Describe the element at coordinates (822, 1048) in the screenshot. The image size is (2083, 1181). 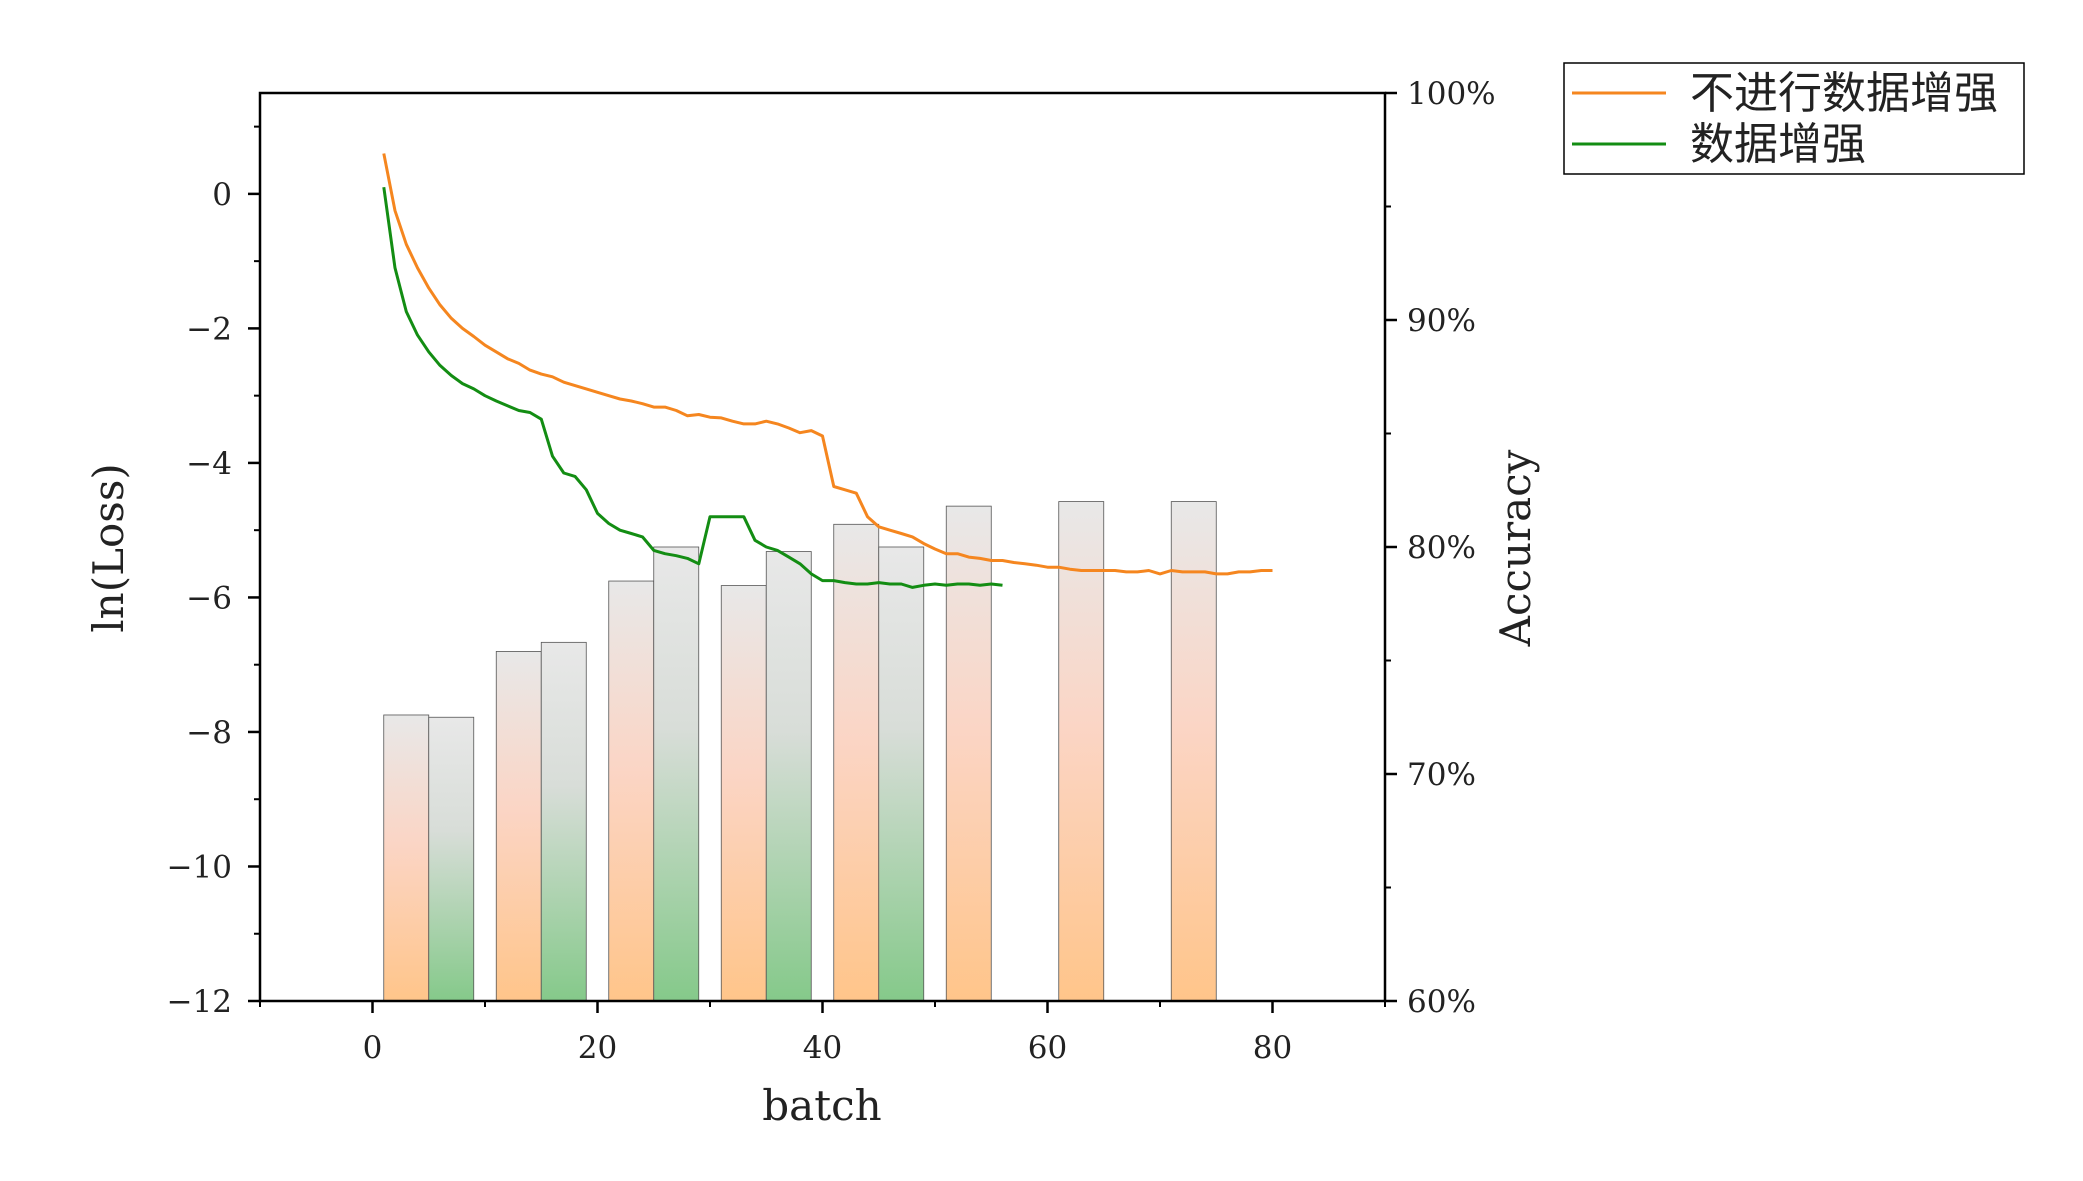
I see `x-tick-label: 40` at that location.